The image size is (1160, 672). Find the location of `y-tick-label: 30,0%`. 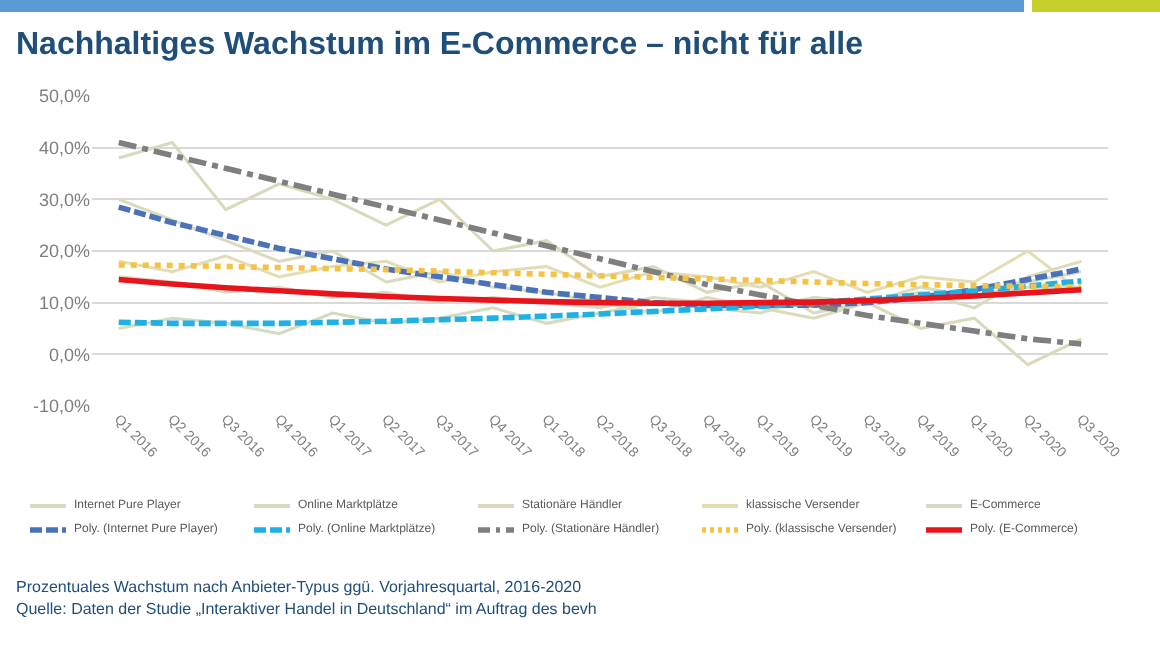

y-tick-label: 30,0% is located at coordinates (64, 199).